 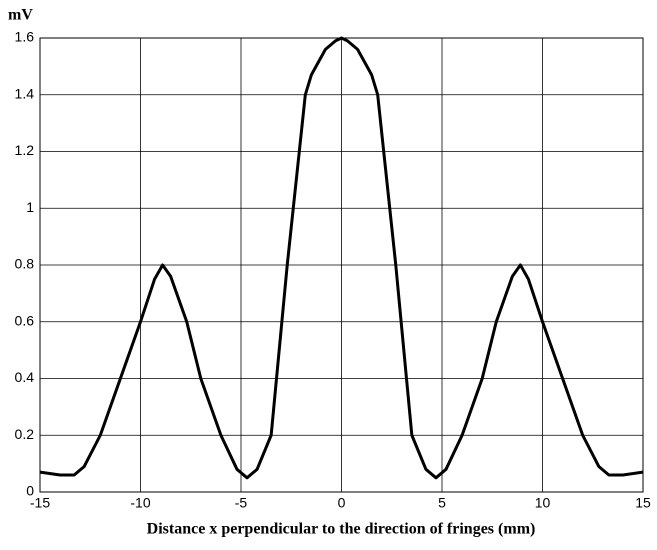 I want to click on y-tick-label: 0.8, so click(x=25, y=264).